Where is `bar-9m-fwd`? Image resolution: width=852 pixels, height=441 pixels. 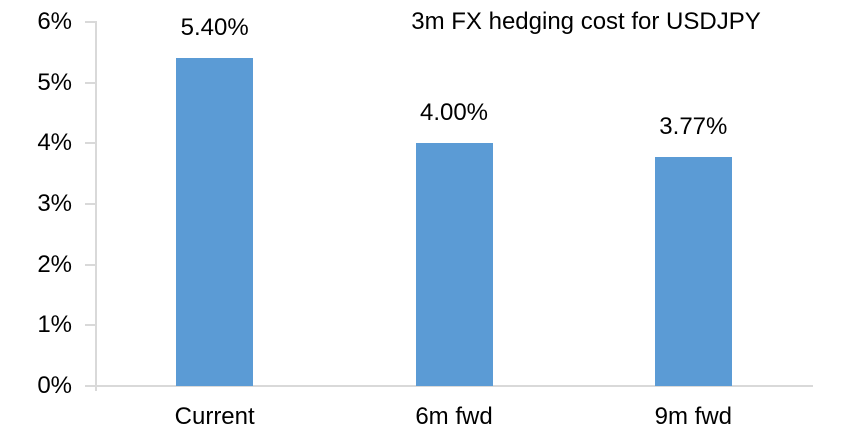
bar-9m-fwd is located at coordinates (693, 271).